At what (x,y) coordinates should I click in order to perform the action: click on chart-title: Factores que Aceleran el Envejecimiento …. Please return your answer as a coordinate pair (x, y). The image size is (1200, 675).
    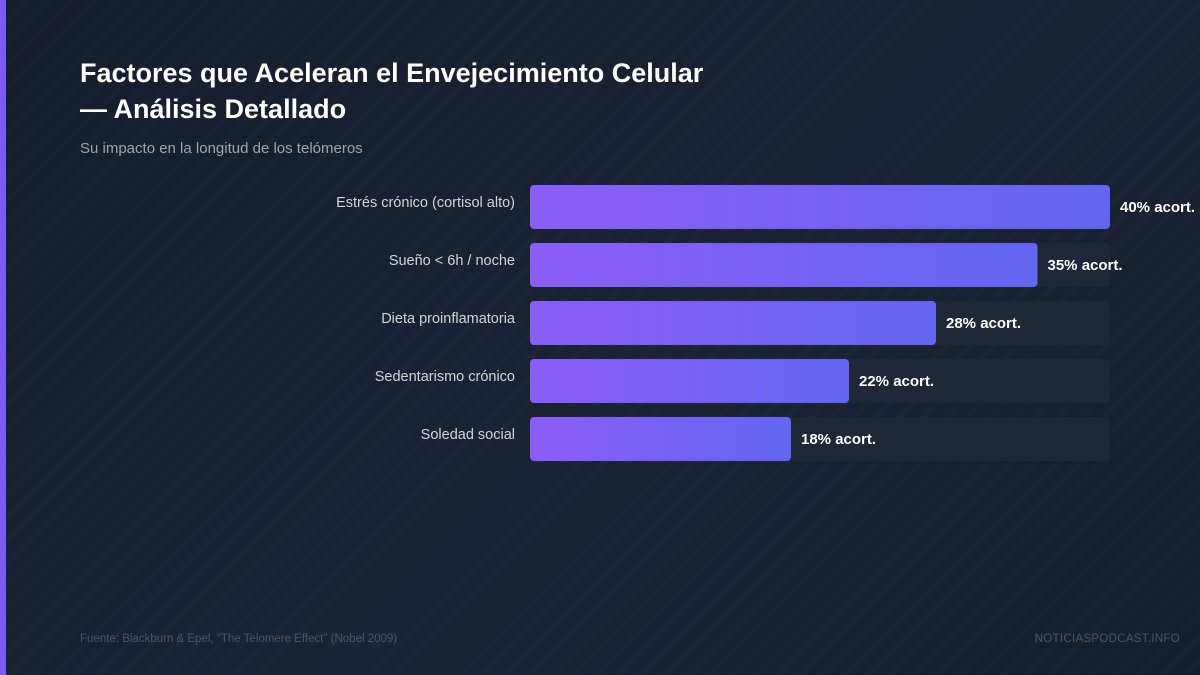
    Looking at the image, I should click on (392, 91).